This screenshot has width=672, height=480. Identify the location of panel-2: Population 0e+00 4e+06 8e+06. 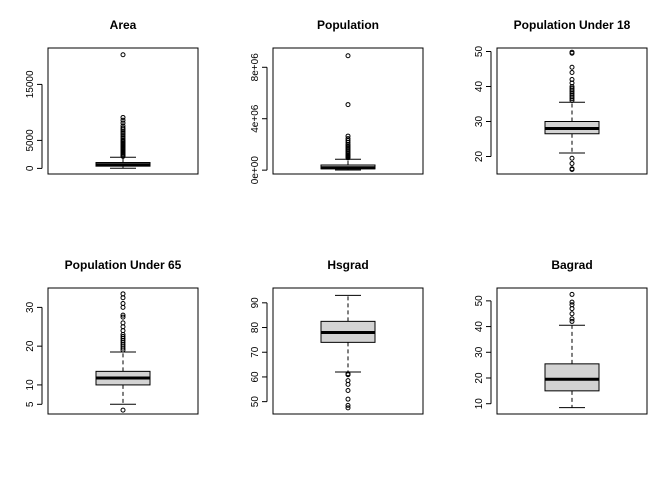
(337, 101).